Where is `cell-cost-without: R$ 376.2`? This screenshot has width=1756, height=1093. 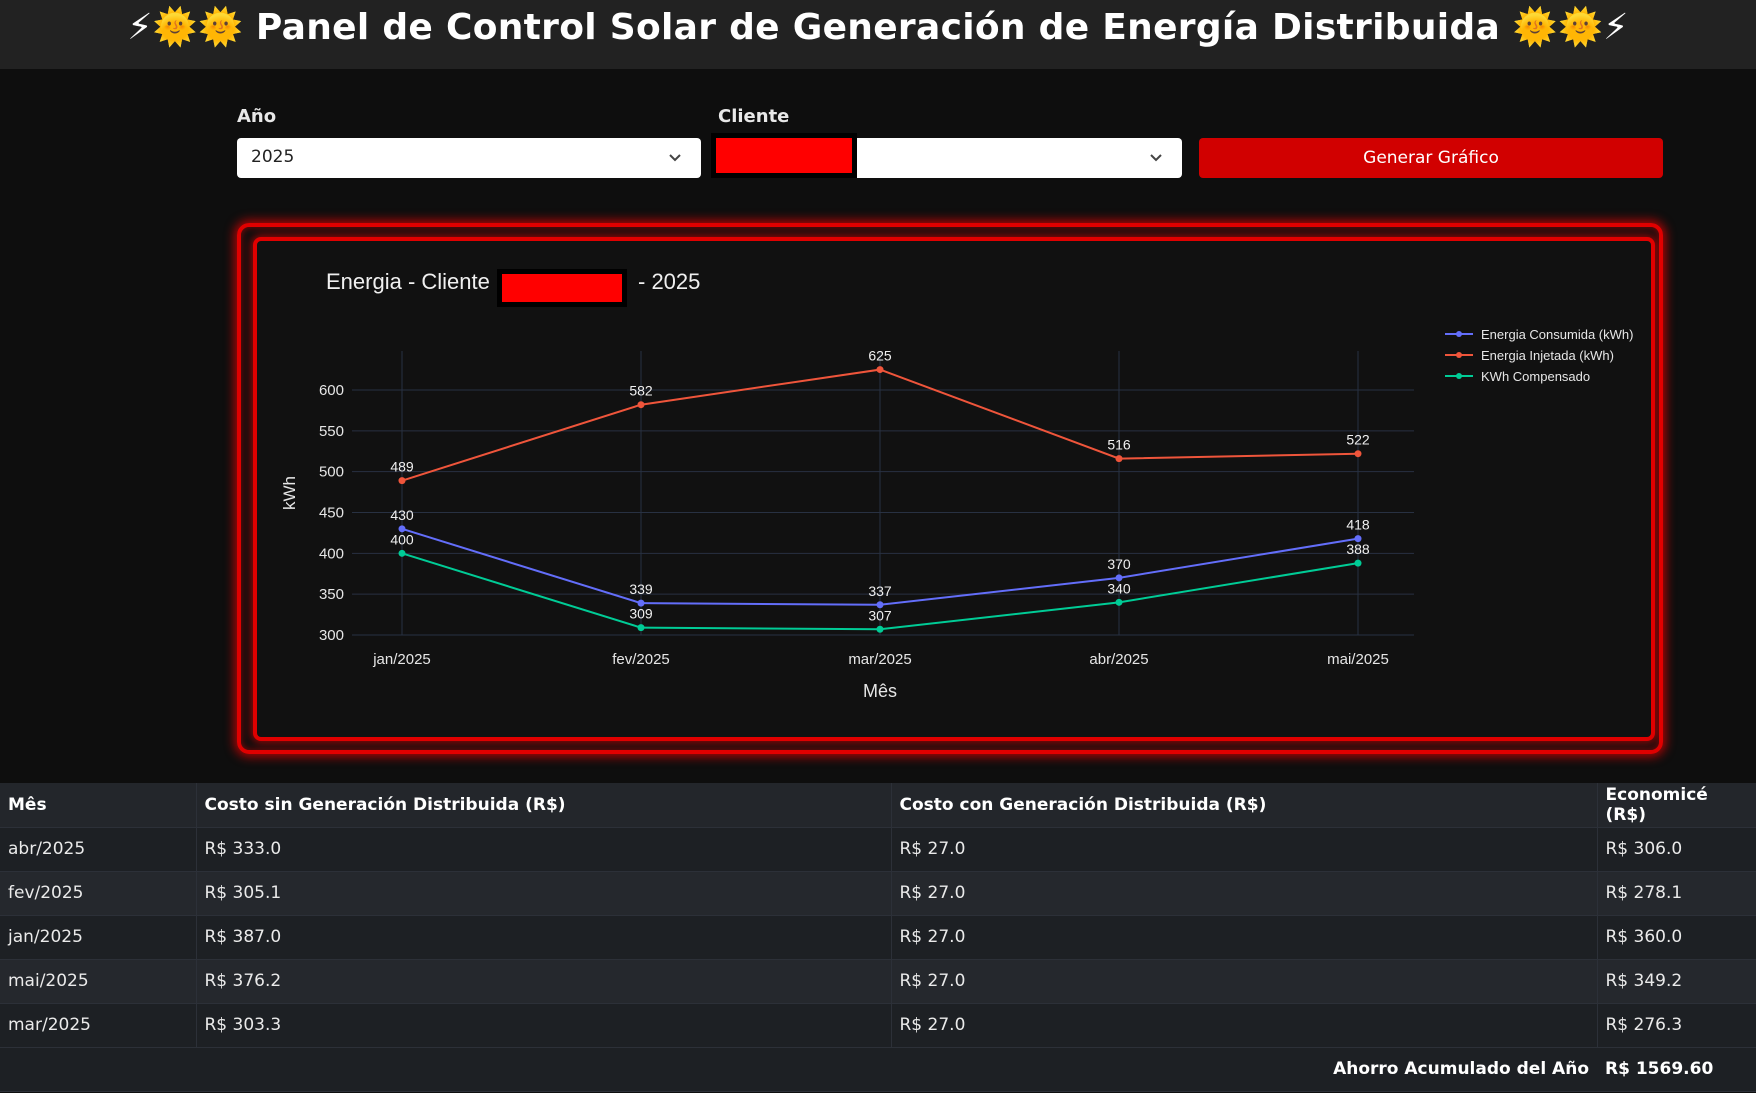
cell-cost-without: R$ 376.2 is located at coordinates (544, 981).